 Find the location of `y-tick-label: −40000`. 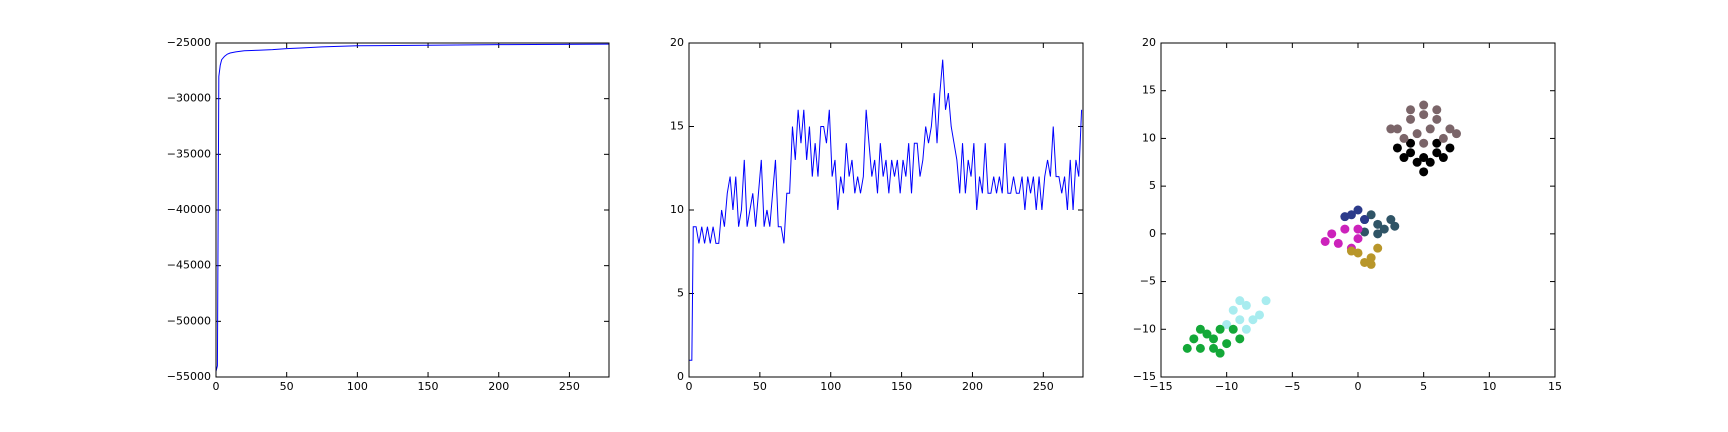

y-tick-label: −40000 is located at coordinates (189, 209).